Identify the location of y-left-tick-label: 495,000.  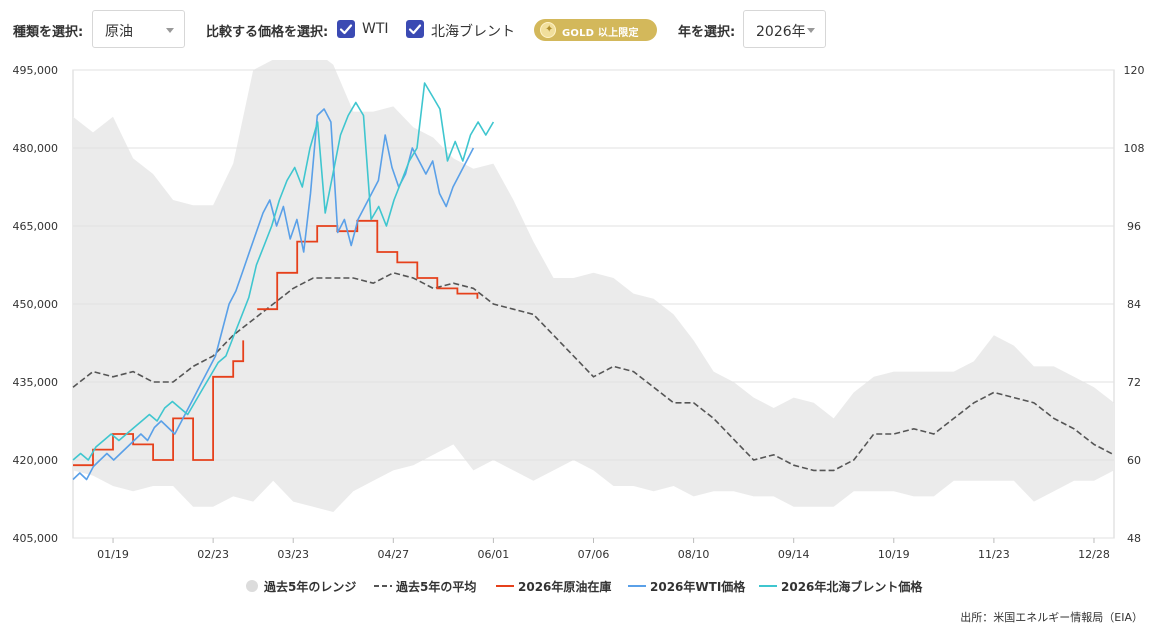
(36, 70).